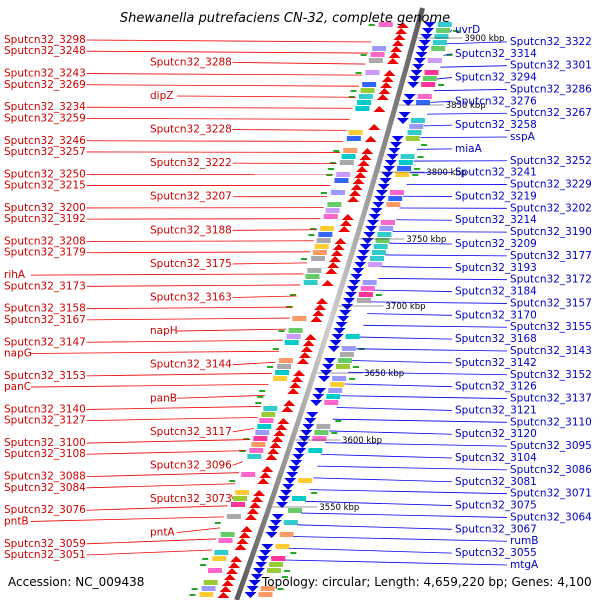  Describe the element at coordinates (551, 113) in the screenshot. I see `right-gene-label: Sputcn32_3267` at that location.